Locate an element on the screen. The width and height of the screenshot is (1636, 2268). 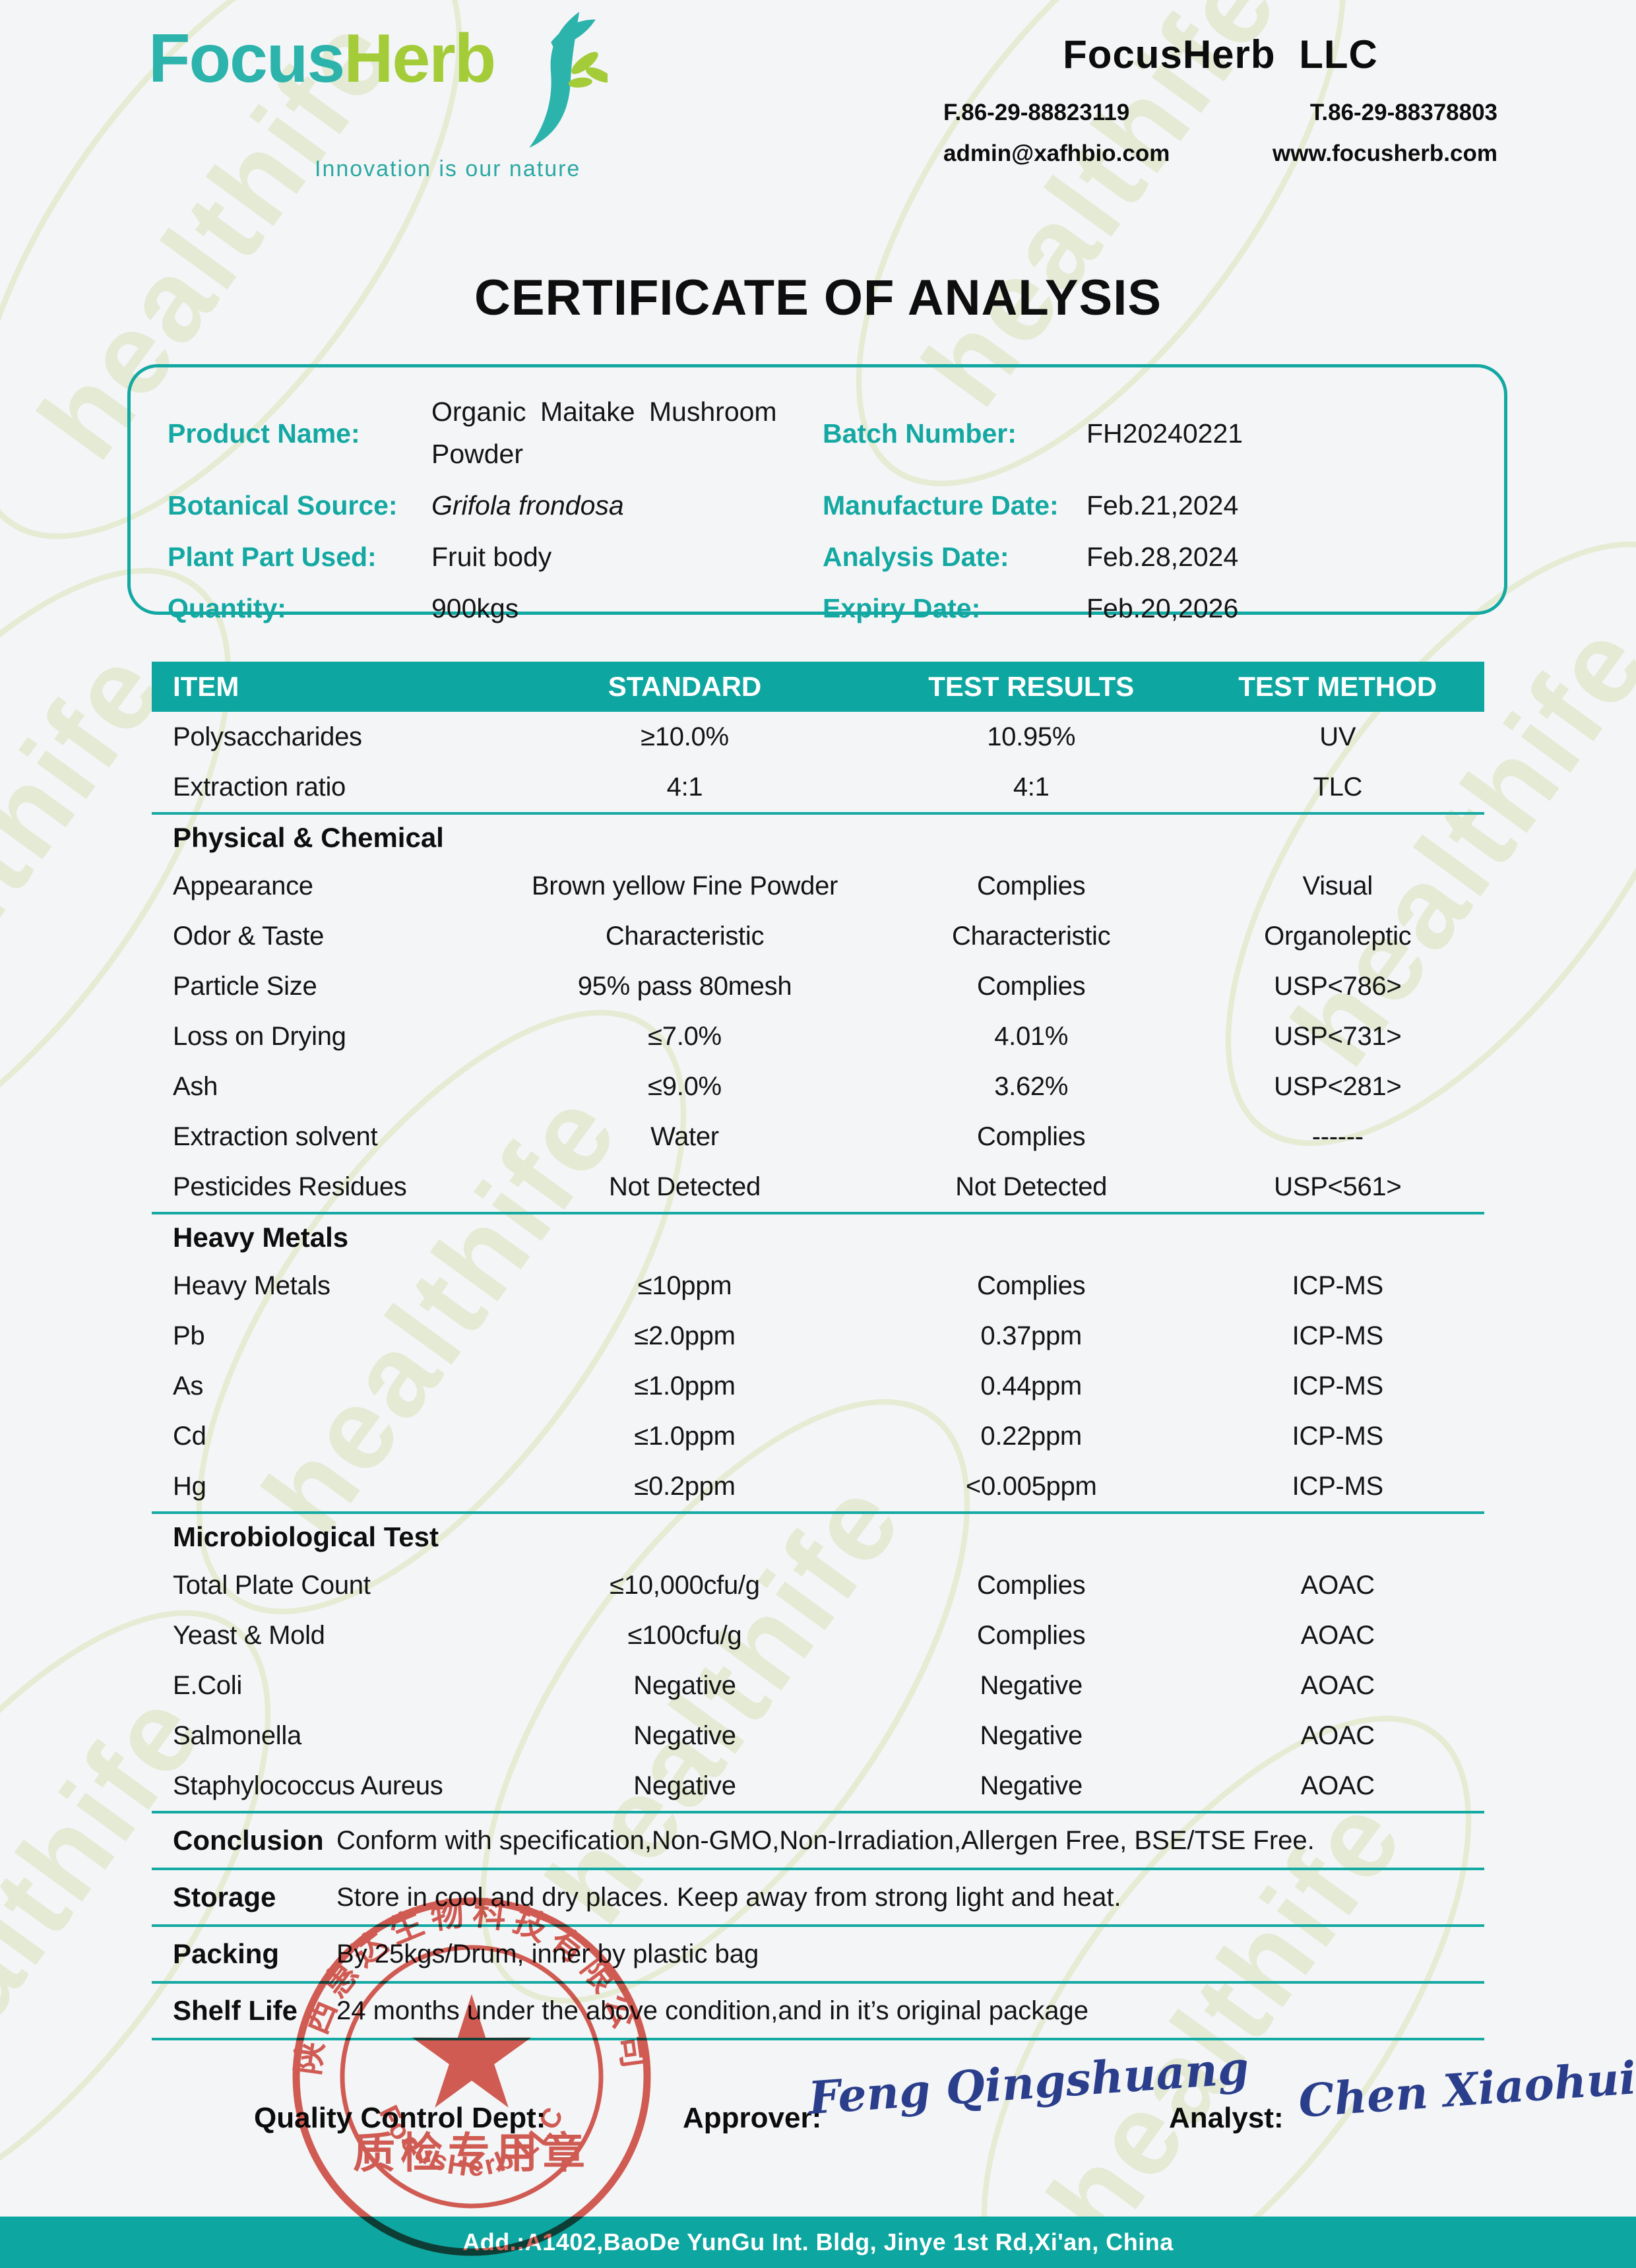
row-label: Storage is located at coordinates (224, 1896).